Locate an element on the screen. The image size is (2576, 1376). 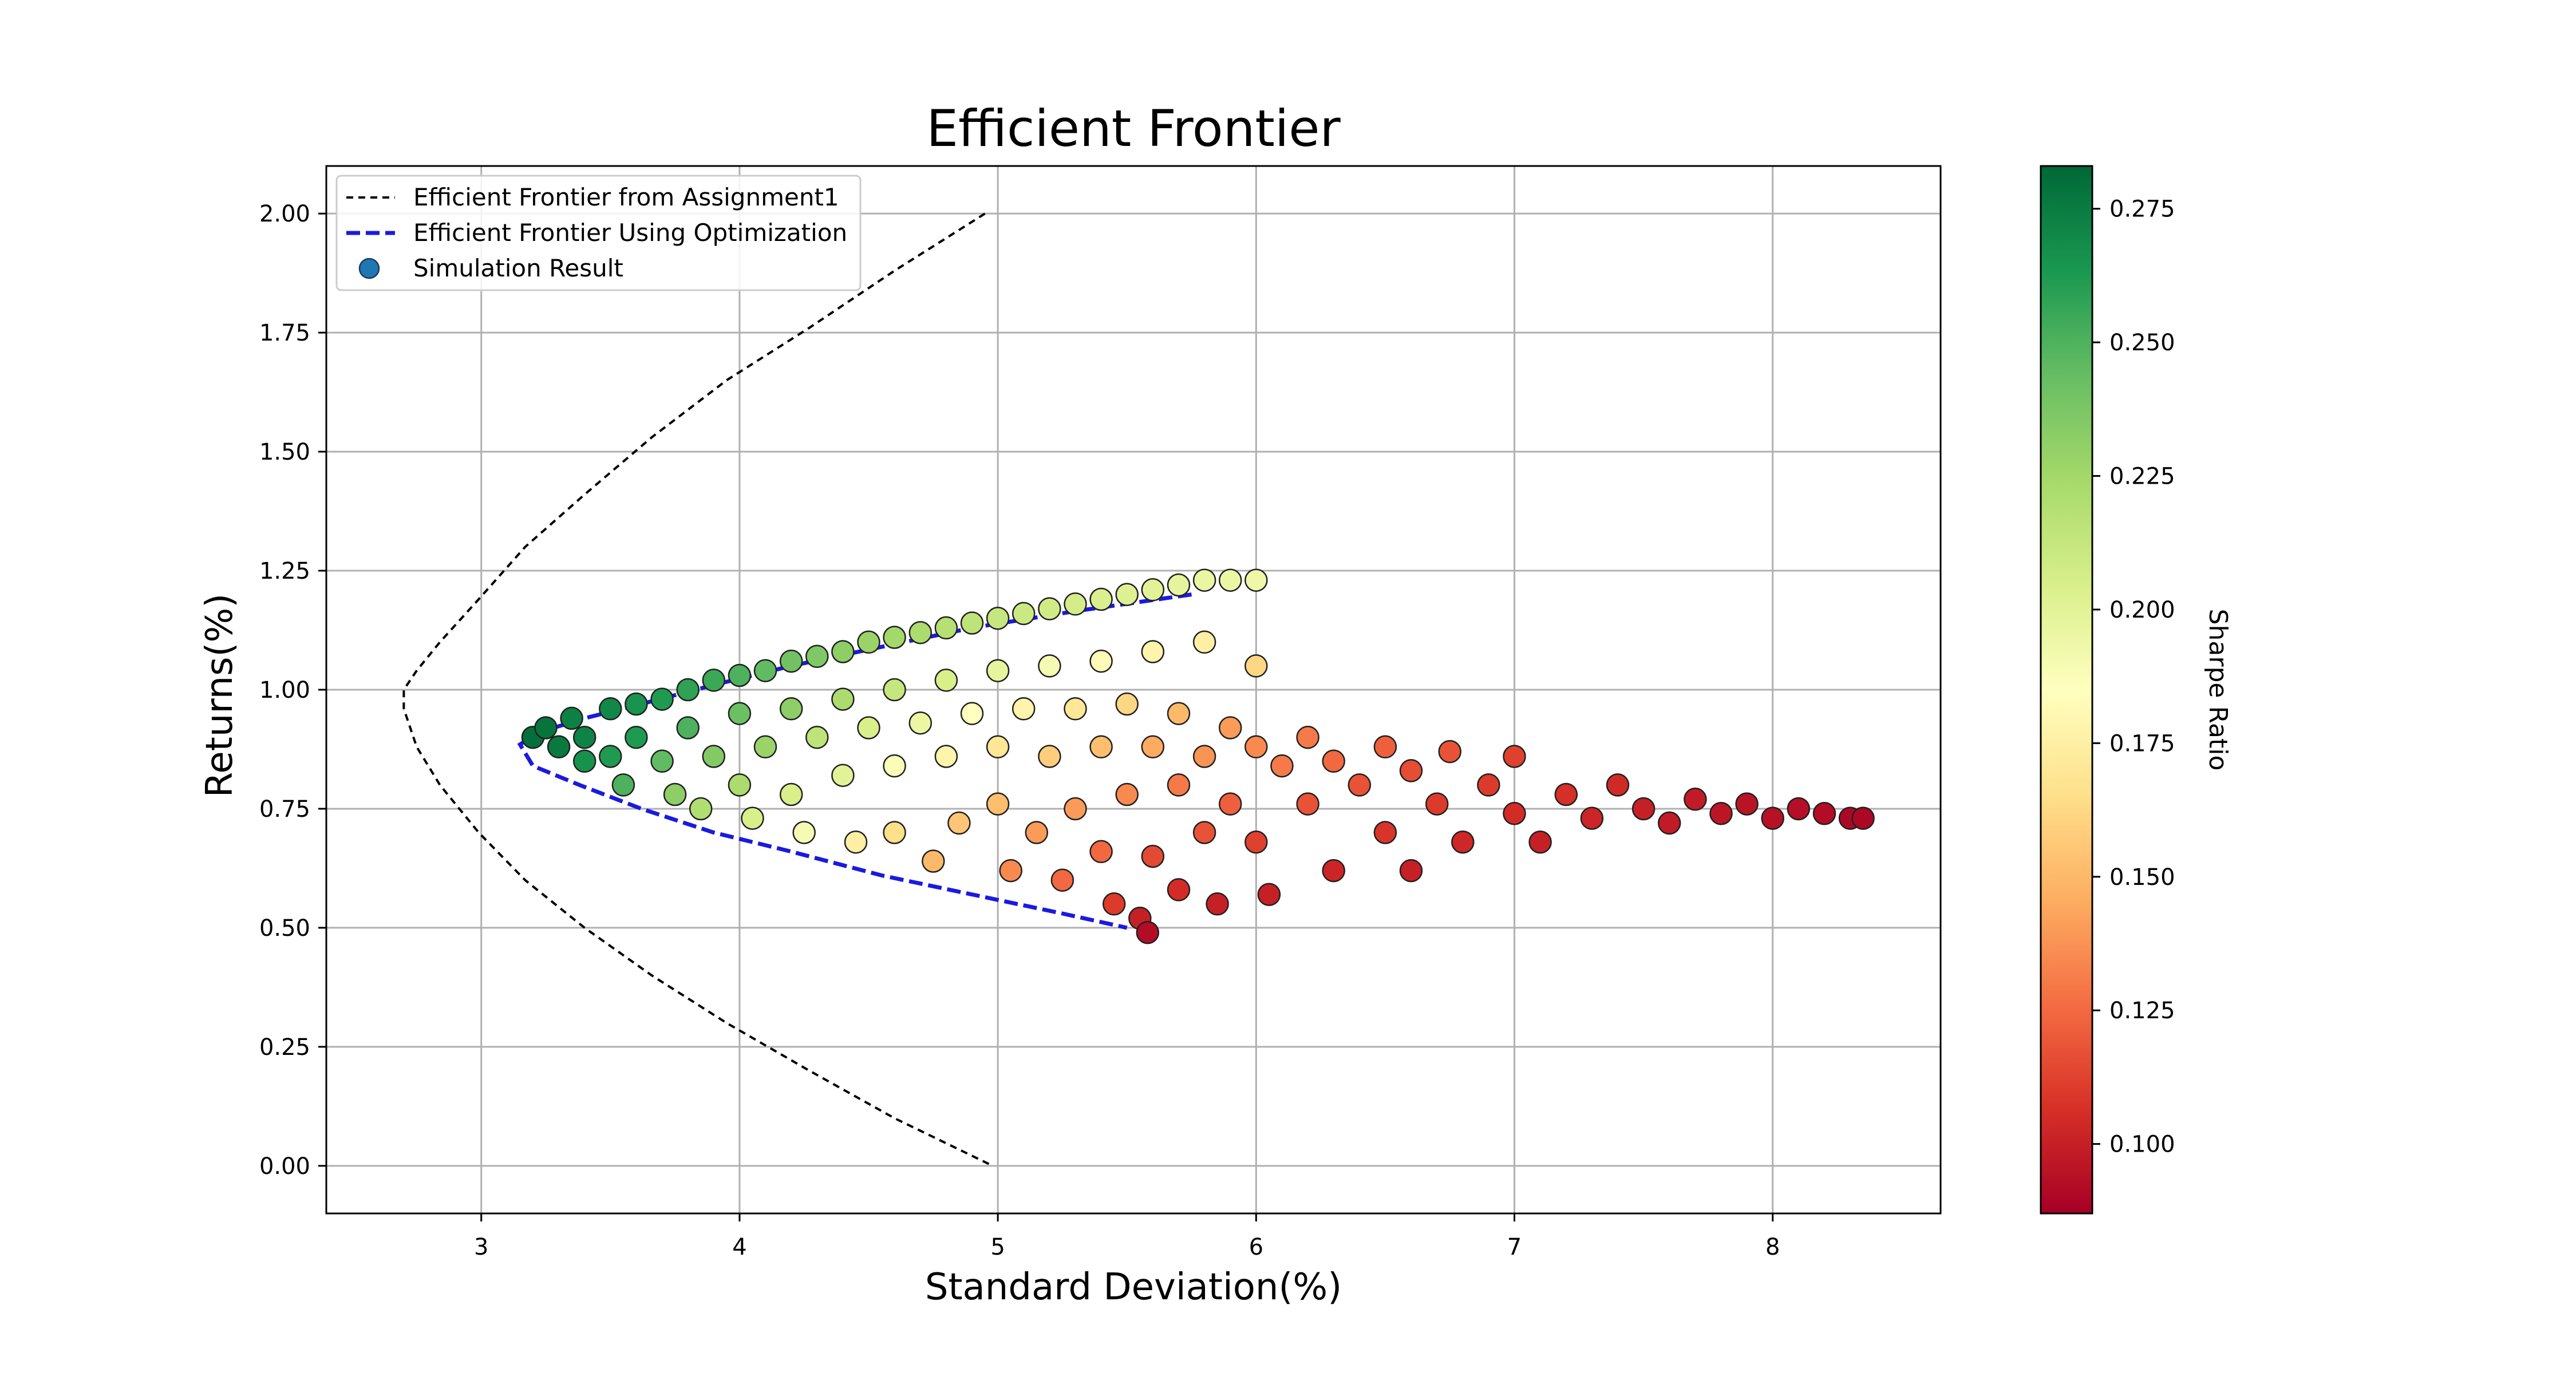
colorbar-gradient is located at coordinates (2066, 690).